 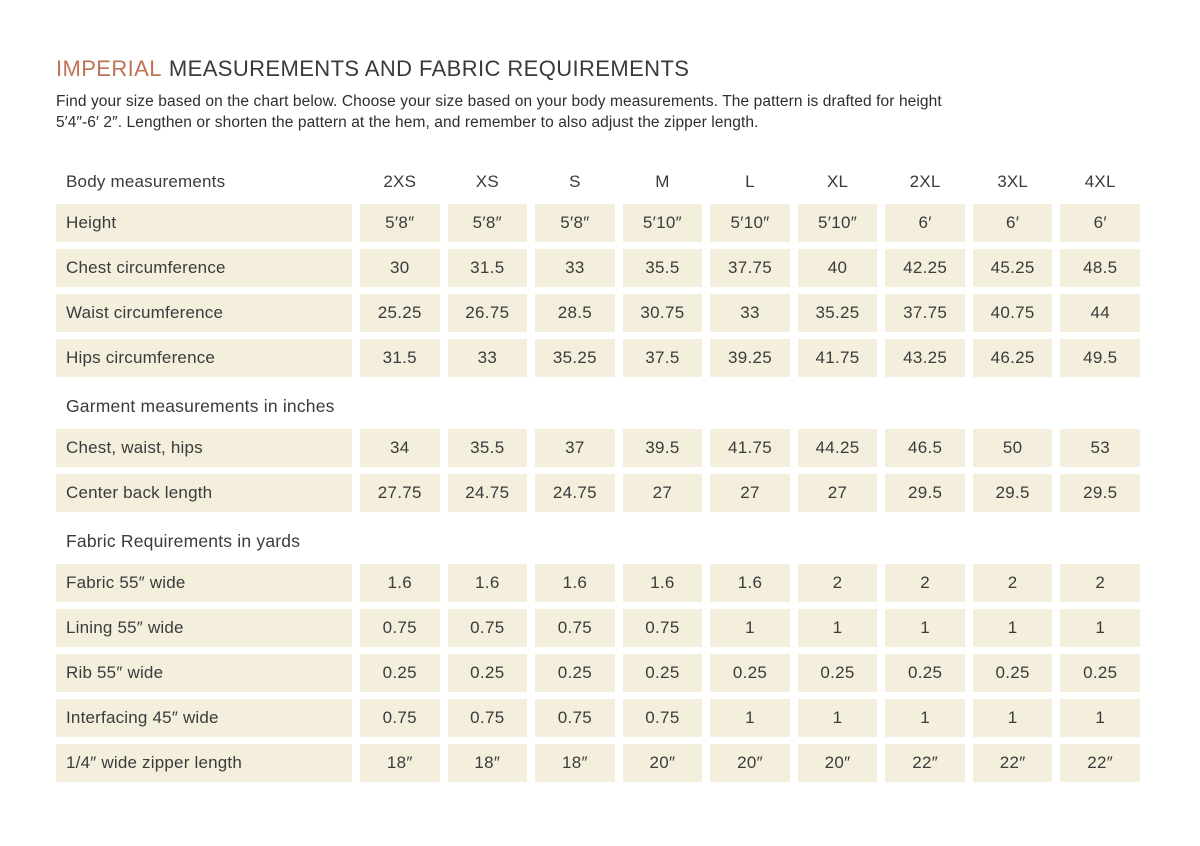 What do you see at coordinates (204, 583) in the screenshot?
I see `row-label: Fabric 55″ wide` at bounding box center [204, 583].